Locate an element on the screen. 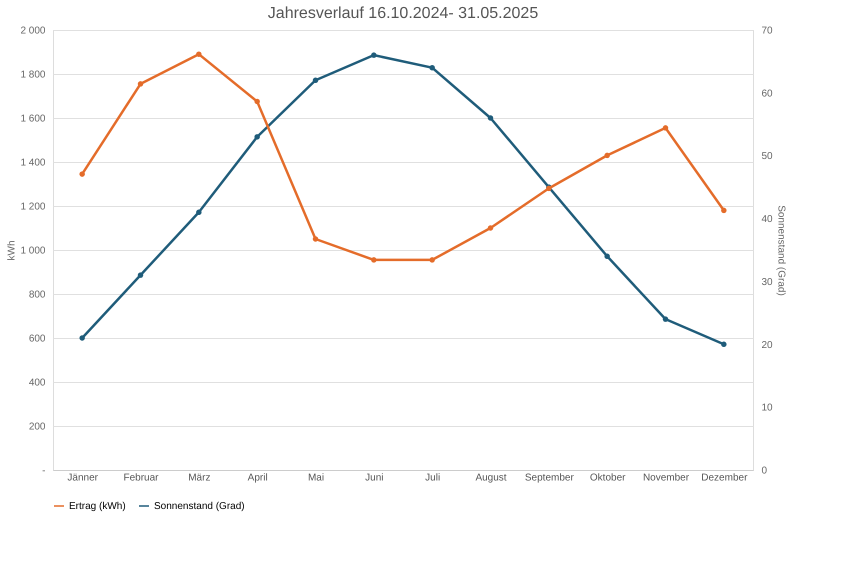 Image resolution: width=868 pixels, height=580 pixels. legend-label: Ertrag (kWh) is located at coordinates (97, 506).